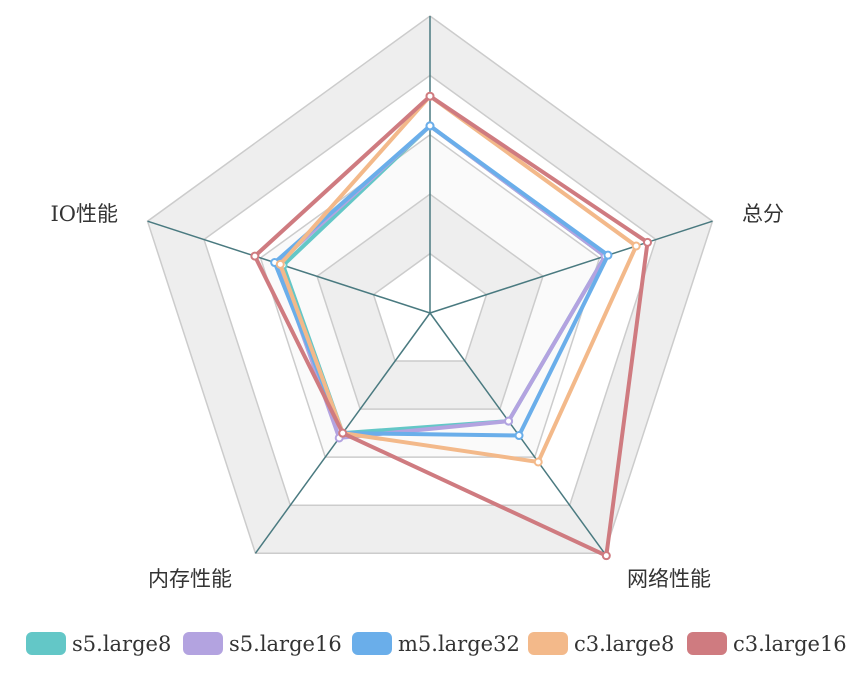  I want to click on legend-label: s5.large8, so click(121, 644).